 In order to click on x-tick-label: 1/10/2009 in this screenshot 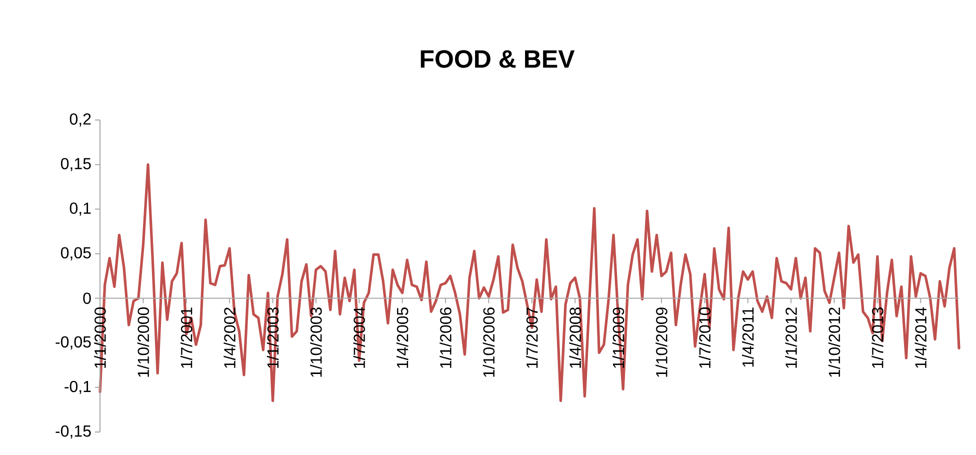, I will do `click(662, 342)`.